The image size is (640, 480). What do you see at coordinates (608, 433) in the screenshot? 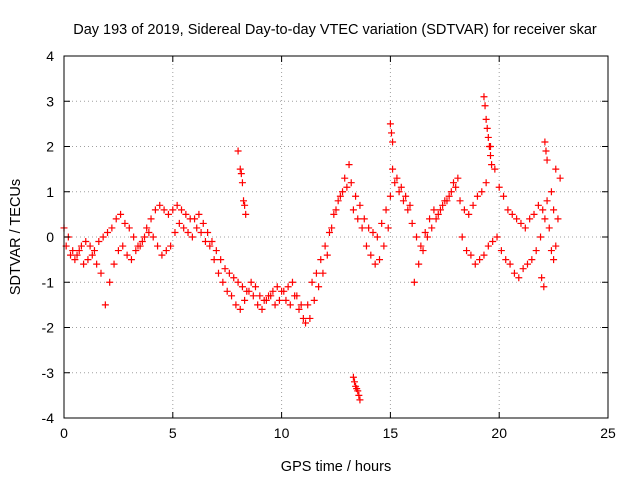
I see `x-tick-label: 25` at bounding box center [608, 433].